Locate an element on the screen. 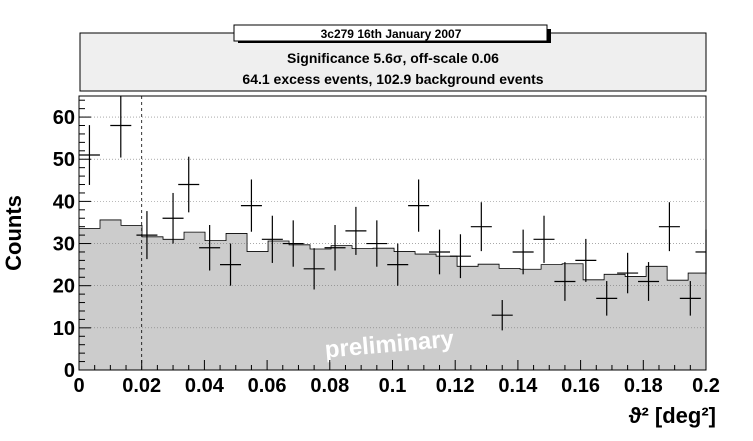  x-tick-label: 0.18 is located at coordinates (643, 386).